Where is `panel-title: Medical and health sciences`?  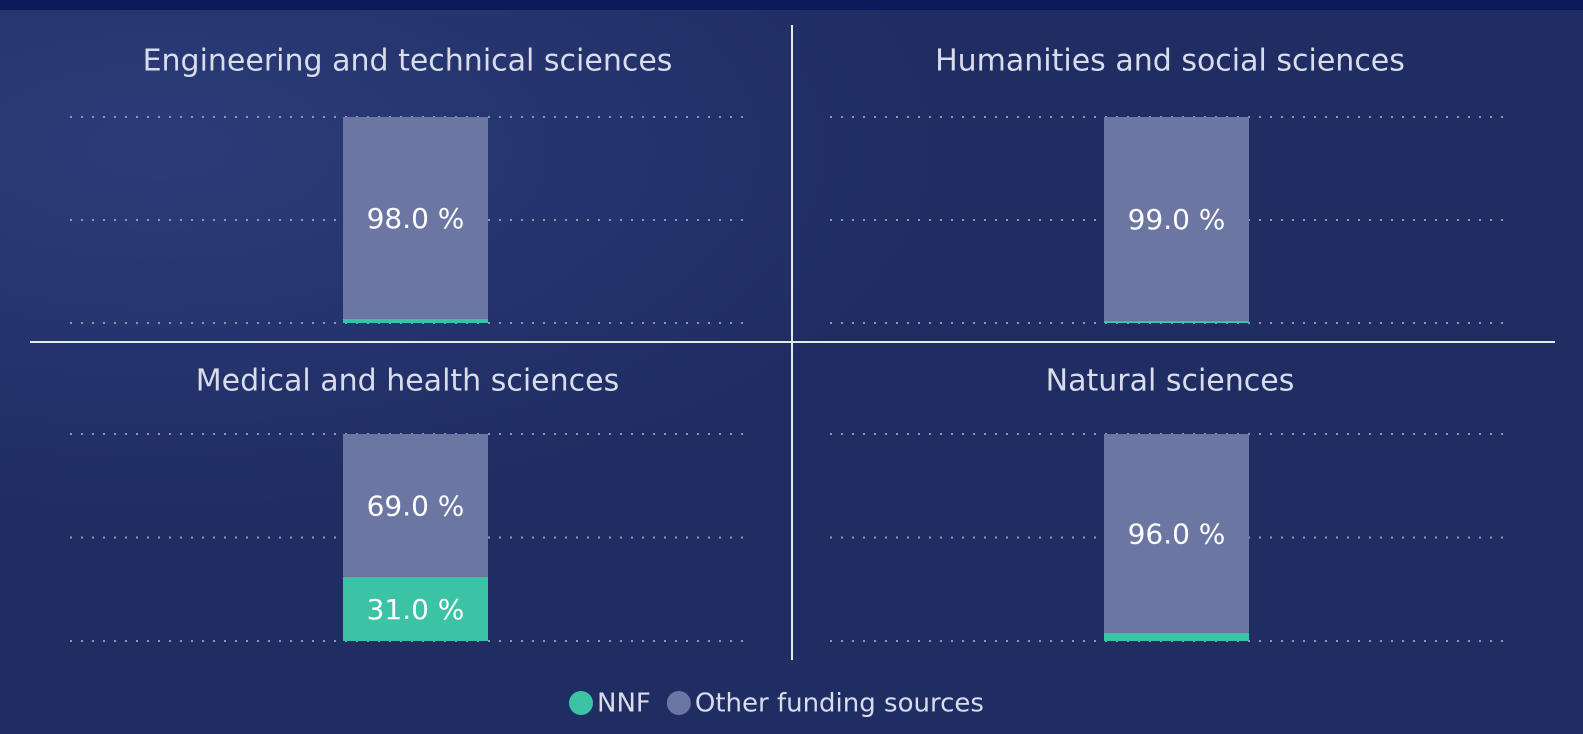
panel-title: Medical and health sciences is located at coordinates (407, 381).